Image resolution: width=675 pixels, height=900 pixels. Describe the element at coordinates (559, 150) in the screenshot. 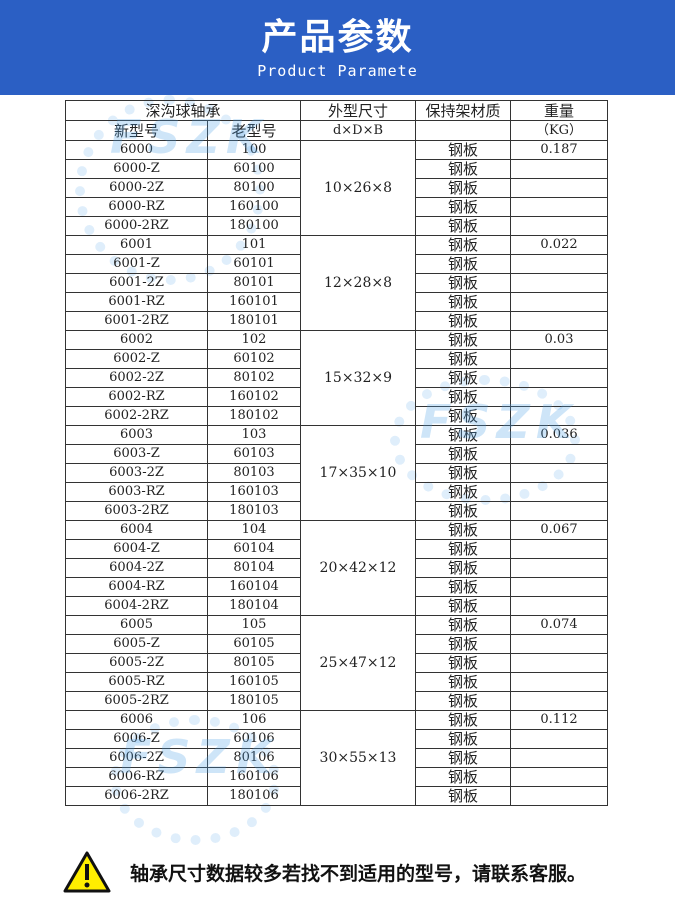

I see `weight-cell: 0.187` at that location.